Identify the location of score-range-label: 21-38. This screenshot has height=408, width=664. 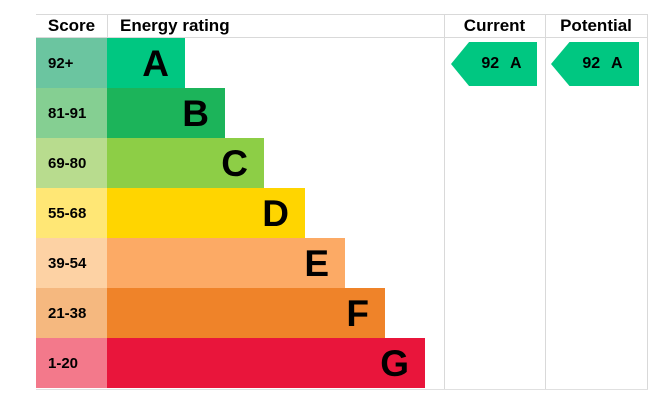
(67, 313).